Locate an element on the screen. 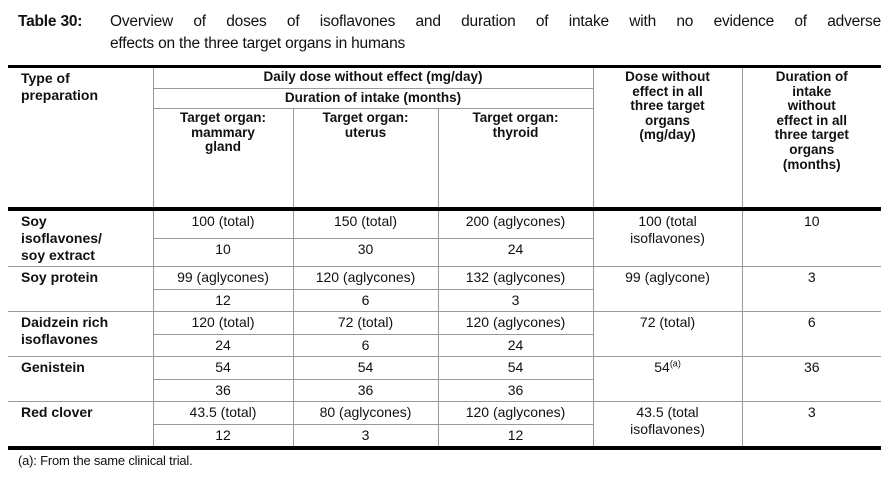 Image resolution: width=889 pixels, height=478 pixels. cell-dose-uterus: 54 is located at coordinates (365, 367).